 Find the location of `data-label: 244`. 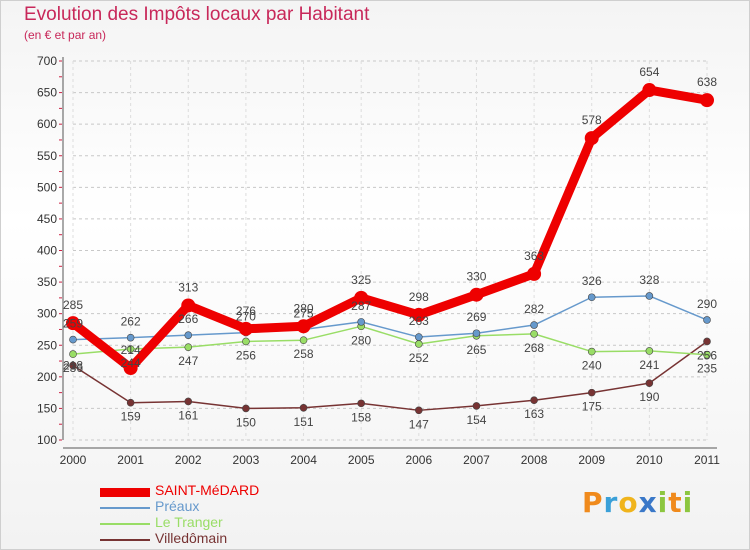

data-label: 244 is located at coordinates (131, 363).